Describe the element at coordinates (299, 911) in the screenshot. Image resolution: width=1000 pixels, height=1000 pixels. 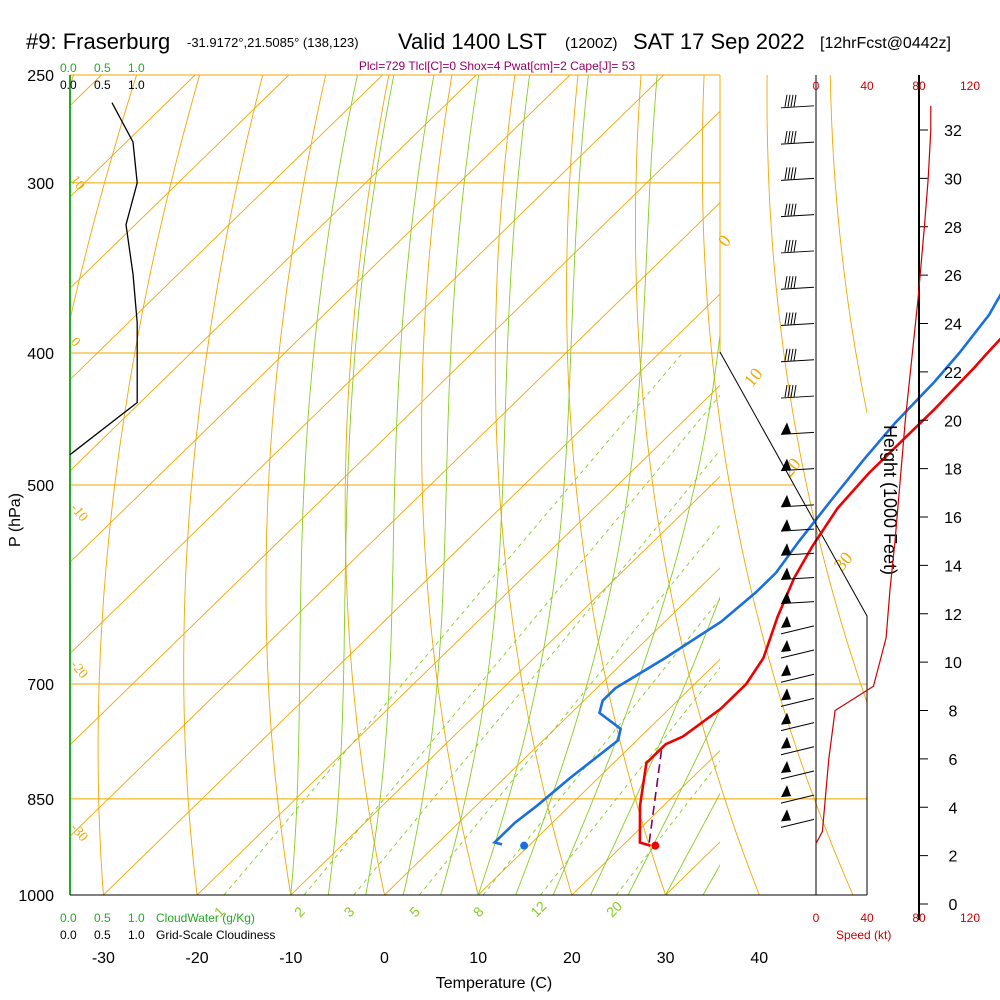
I see `mixing-ratio-label: 2` at that location.